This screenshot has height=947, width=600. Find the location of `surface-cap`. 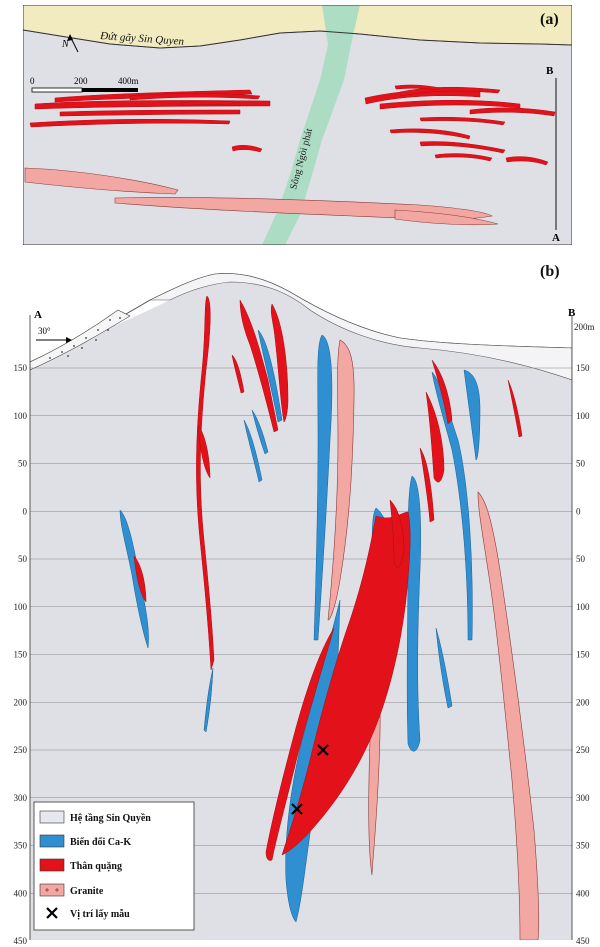

surface-cap is located at coordinates (360, 327).